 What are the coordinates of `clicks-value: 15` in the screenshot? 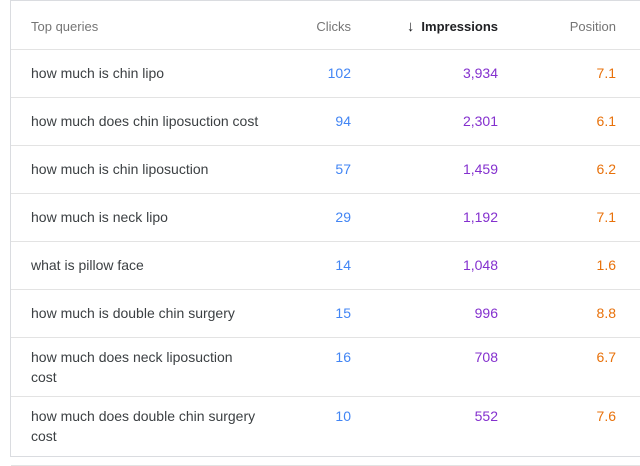 It's located at (343, 313).